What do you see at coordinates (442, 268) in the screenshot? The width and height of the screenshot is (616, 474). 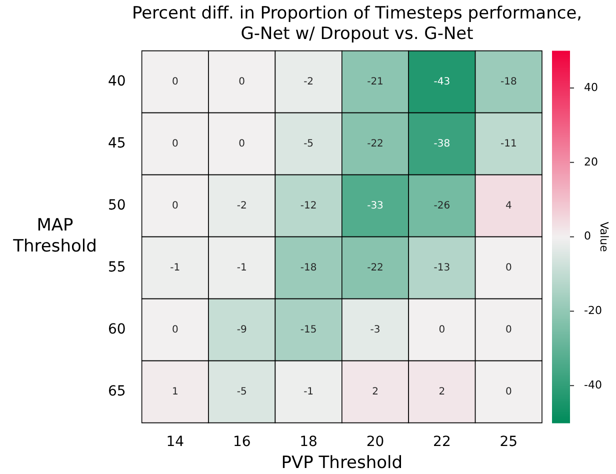 I see `data-label: -13` at bounding box center [442, 268].